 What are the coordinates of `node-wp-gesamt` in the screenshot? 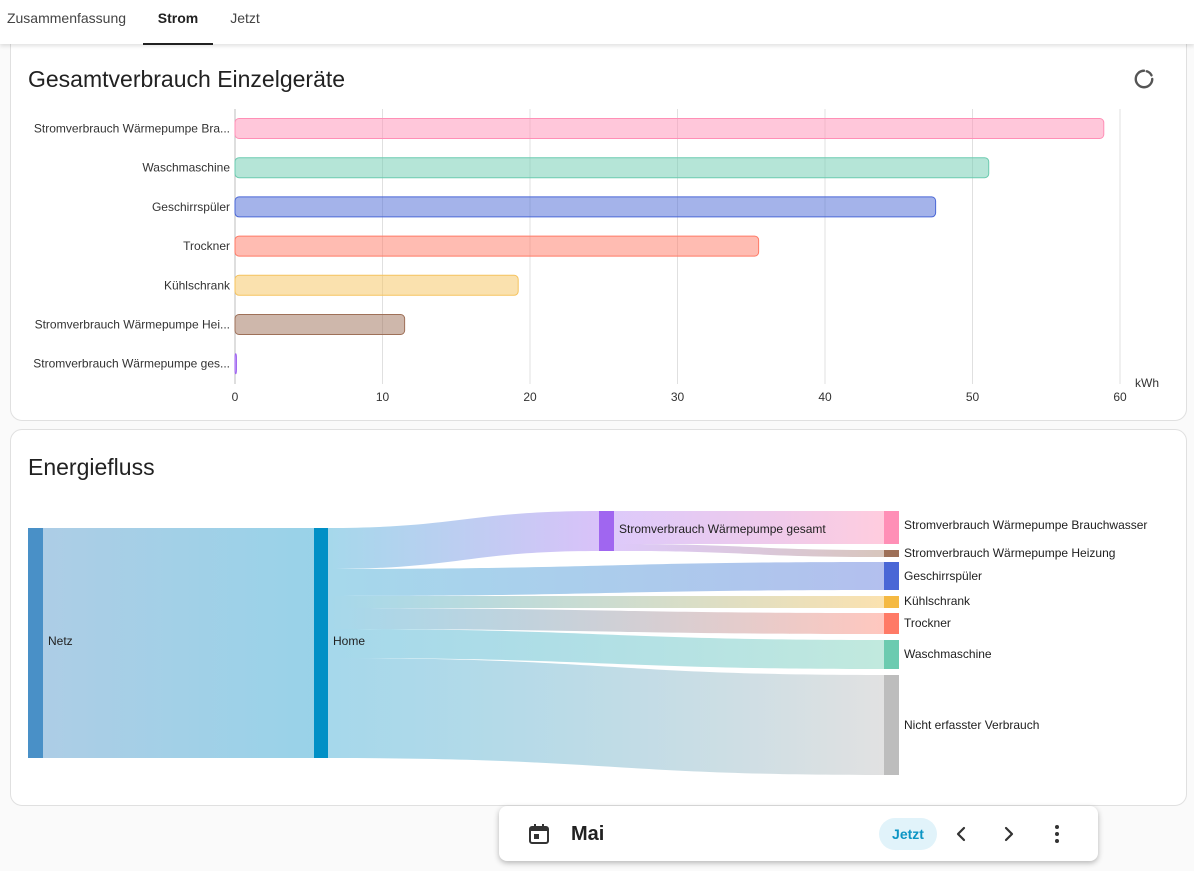 It's located at (606, 531).